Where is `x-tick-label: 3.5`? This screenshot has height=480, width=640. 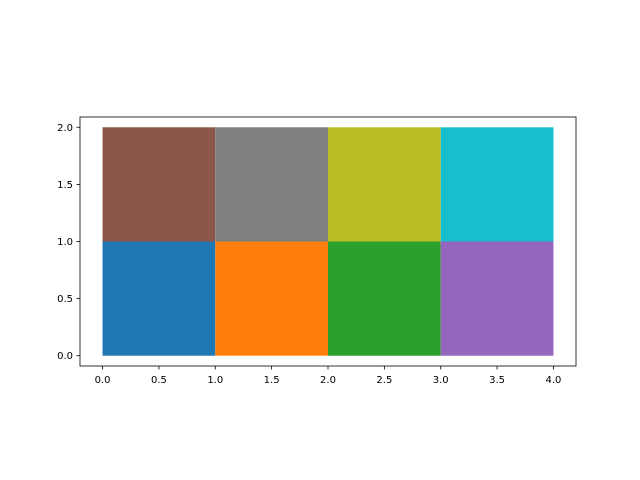
x-tick-label: 3.5 is located at coordinates (497, 380).